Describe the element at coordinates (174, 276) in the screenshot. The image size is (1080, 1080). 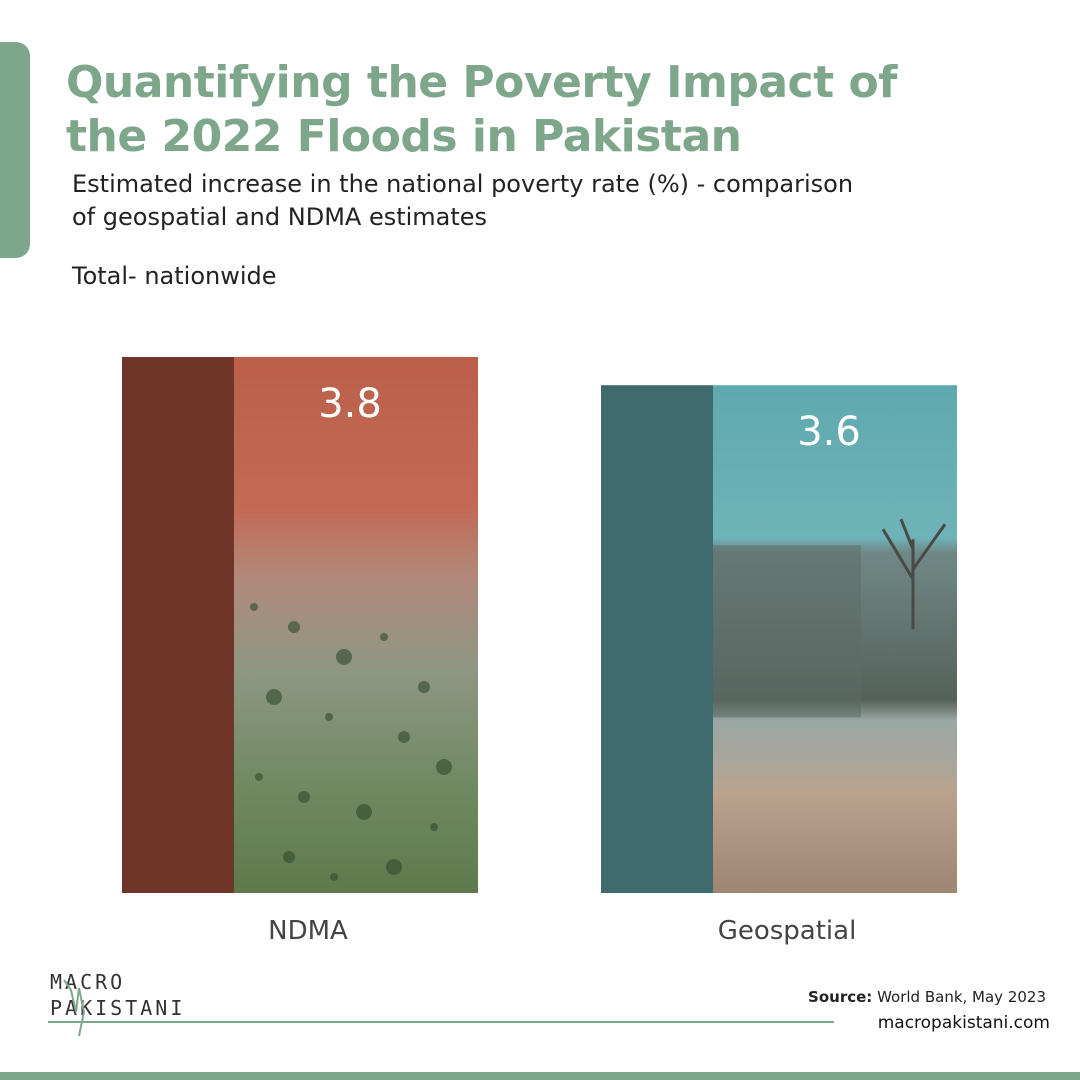
I see `total-label: Total- nationwide` at that location.